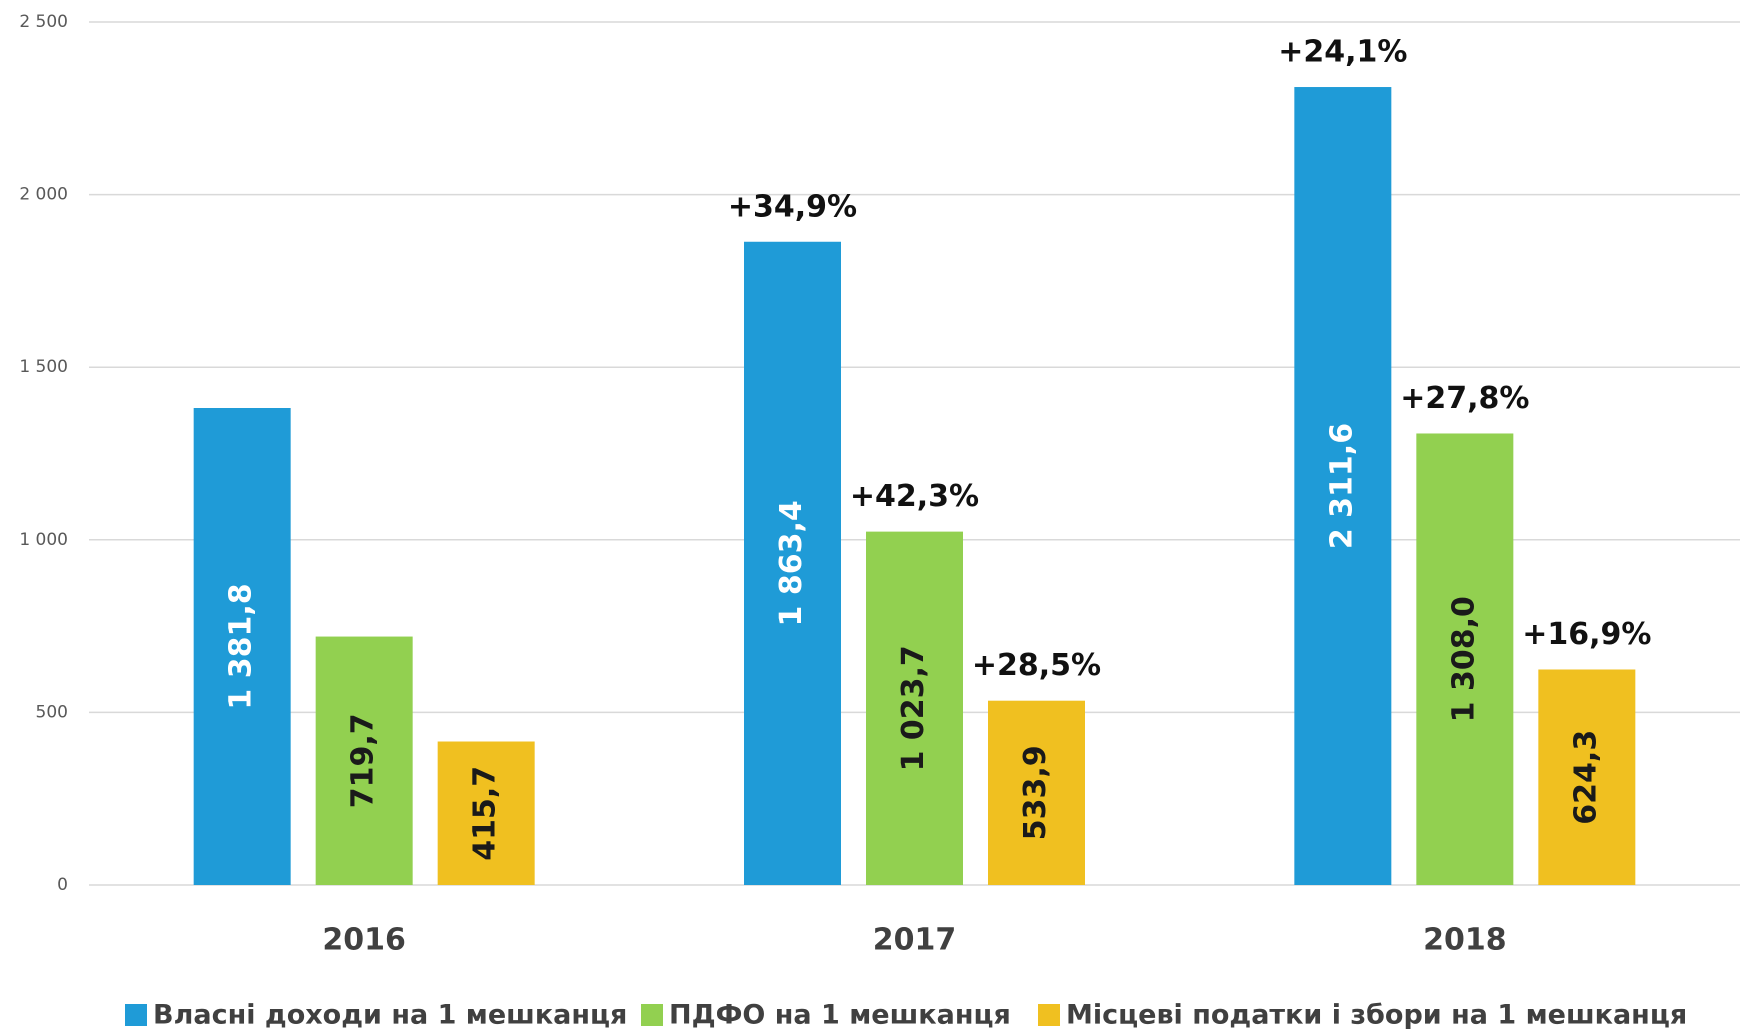 This screenshot has height=1032, width=1740. I want to click on value-label: 415,7, so click(485, 813).